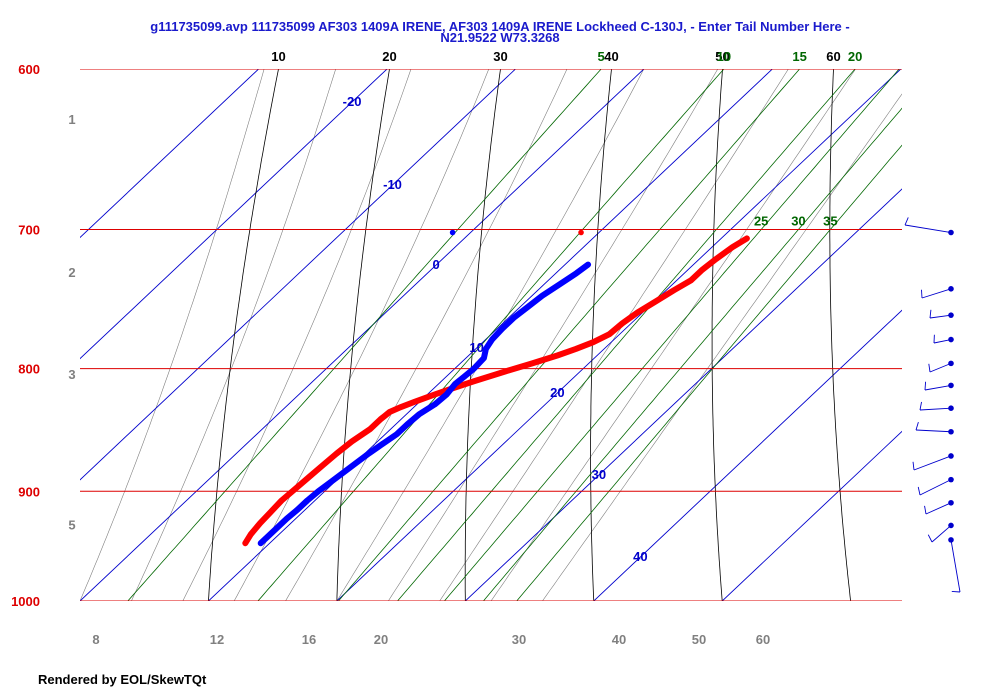  I want to click on isobar-label: 700, so click(29, 230).